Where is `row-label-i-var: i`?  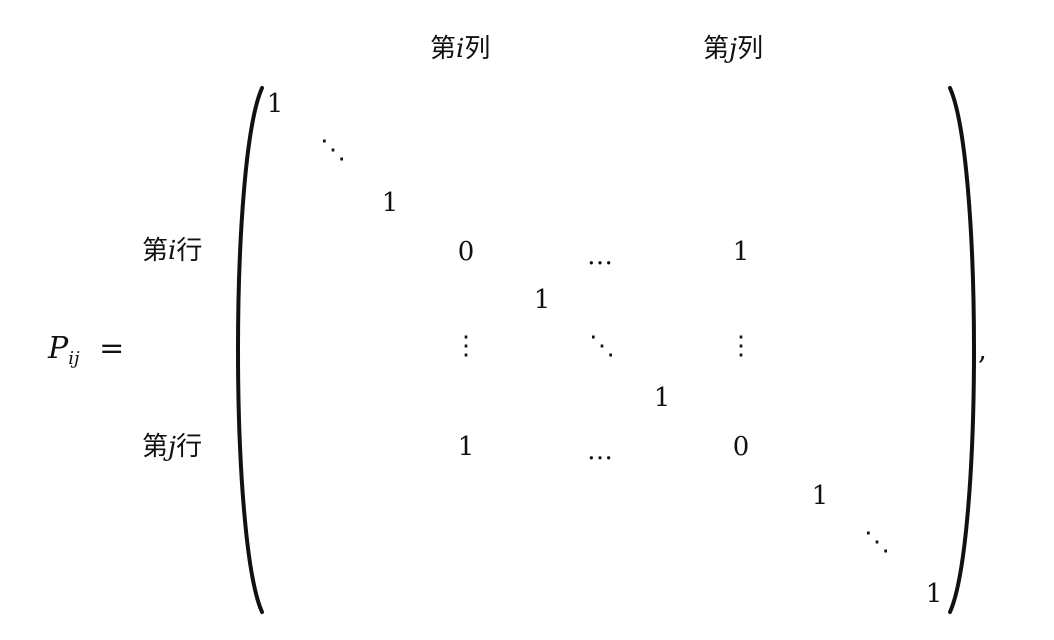
row-label-i-var: i is located at coordinates (172, 251).